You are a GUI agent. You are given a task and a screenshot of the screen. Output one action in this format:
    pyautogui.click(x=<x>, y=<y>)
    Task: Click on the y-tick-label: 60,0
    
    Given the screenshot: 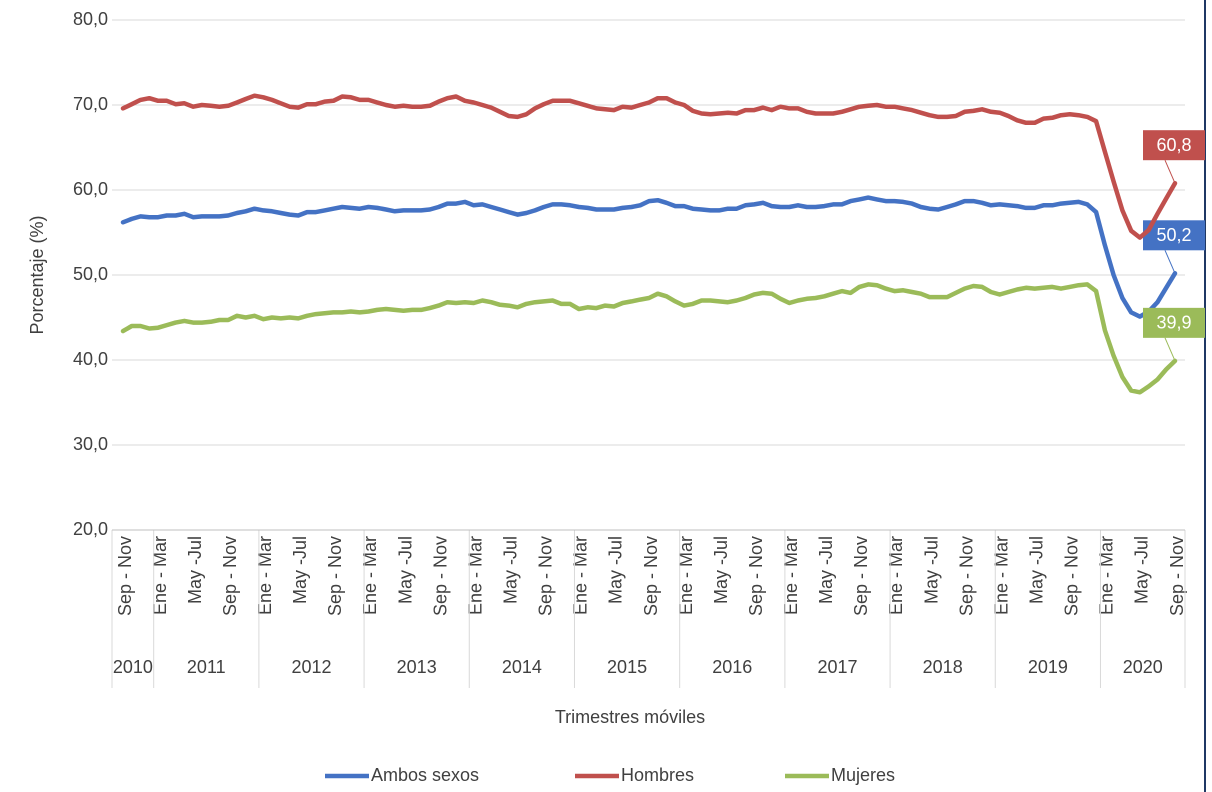 What is the action you would take?
    pyautogui.click(x=90, y=189)
    